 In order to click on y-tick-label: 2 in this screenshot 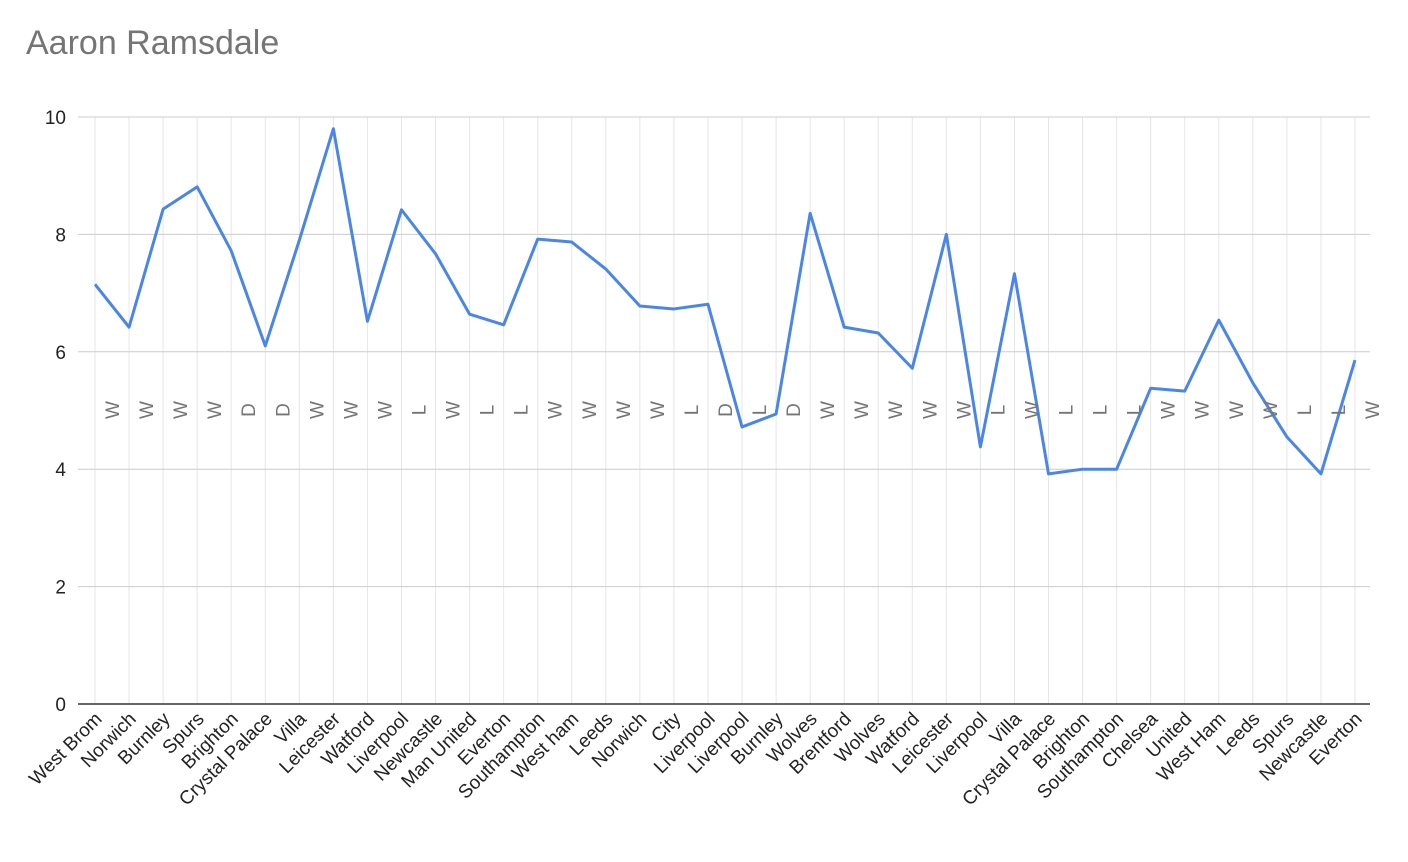, I will do `click(60, 588)`.